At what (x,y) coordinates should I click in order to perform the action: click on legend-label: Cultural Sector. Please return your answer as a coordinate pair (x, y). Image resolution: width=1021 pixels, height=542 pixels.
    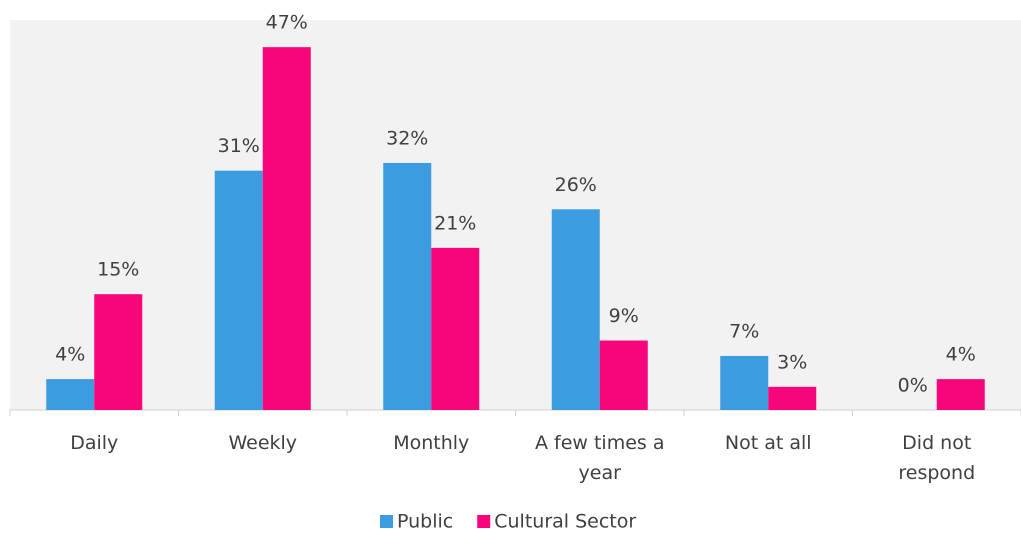
    Looking at the image, I should click on (565, 522).